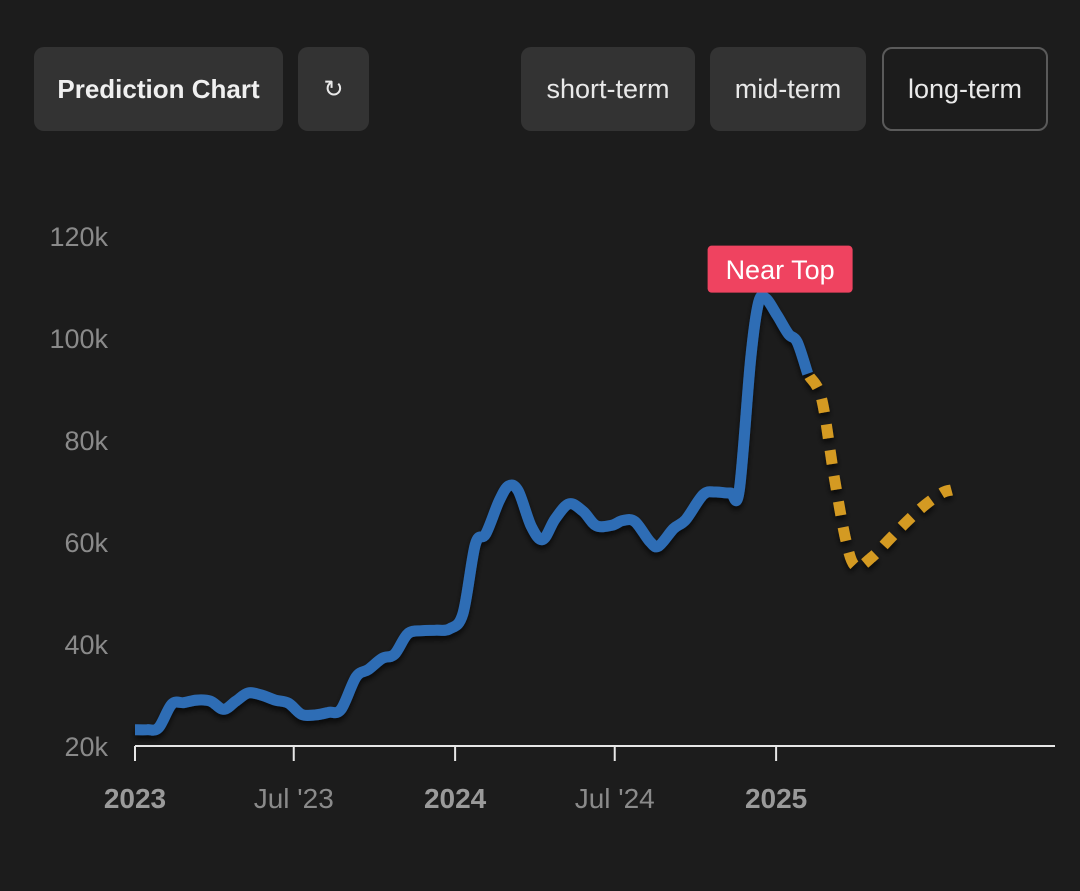 Image resolution: width=1080 pixels, height=891 pixels. What do you see at coordinates (135, 798) in the screenshot?
I see `x-tick-label: 2023` at bounding box center [135, 798].